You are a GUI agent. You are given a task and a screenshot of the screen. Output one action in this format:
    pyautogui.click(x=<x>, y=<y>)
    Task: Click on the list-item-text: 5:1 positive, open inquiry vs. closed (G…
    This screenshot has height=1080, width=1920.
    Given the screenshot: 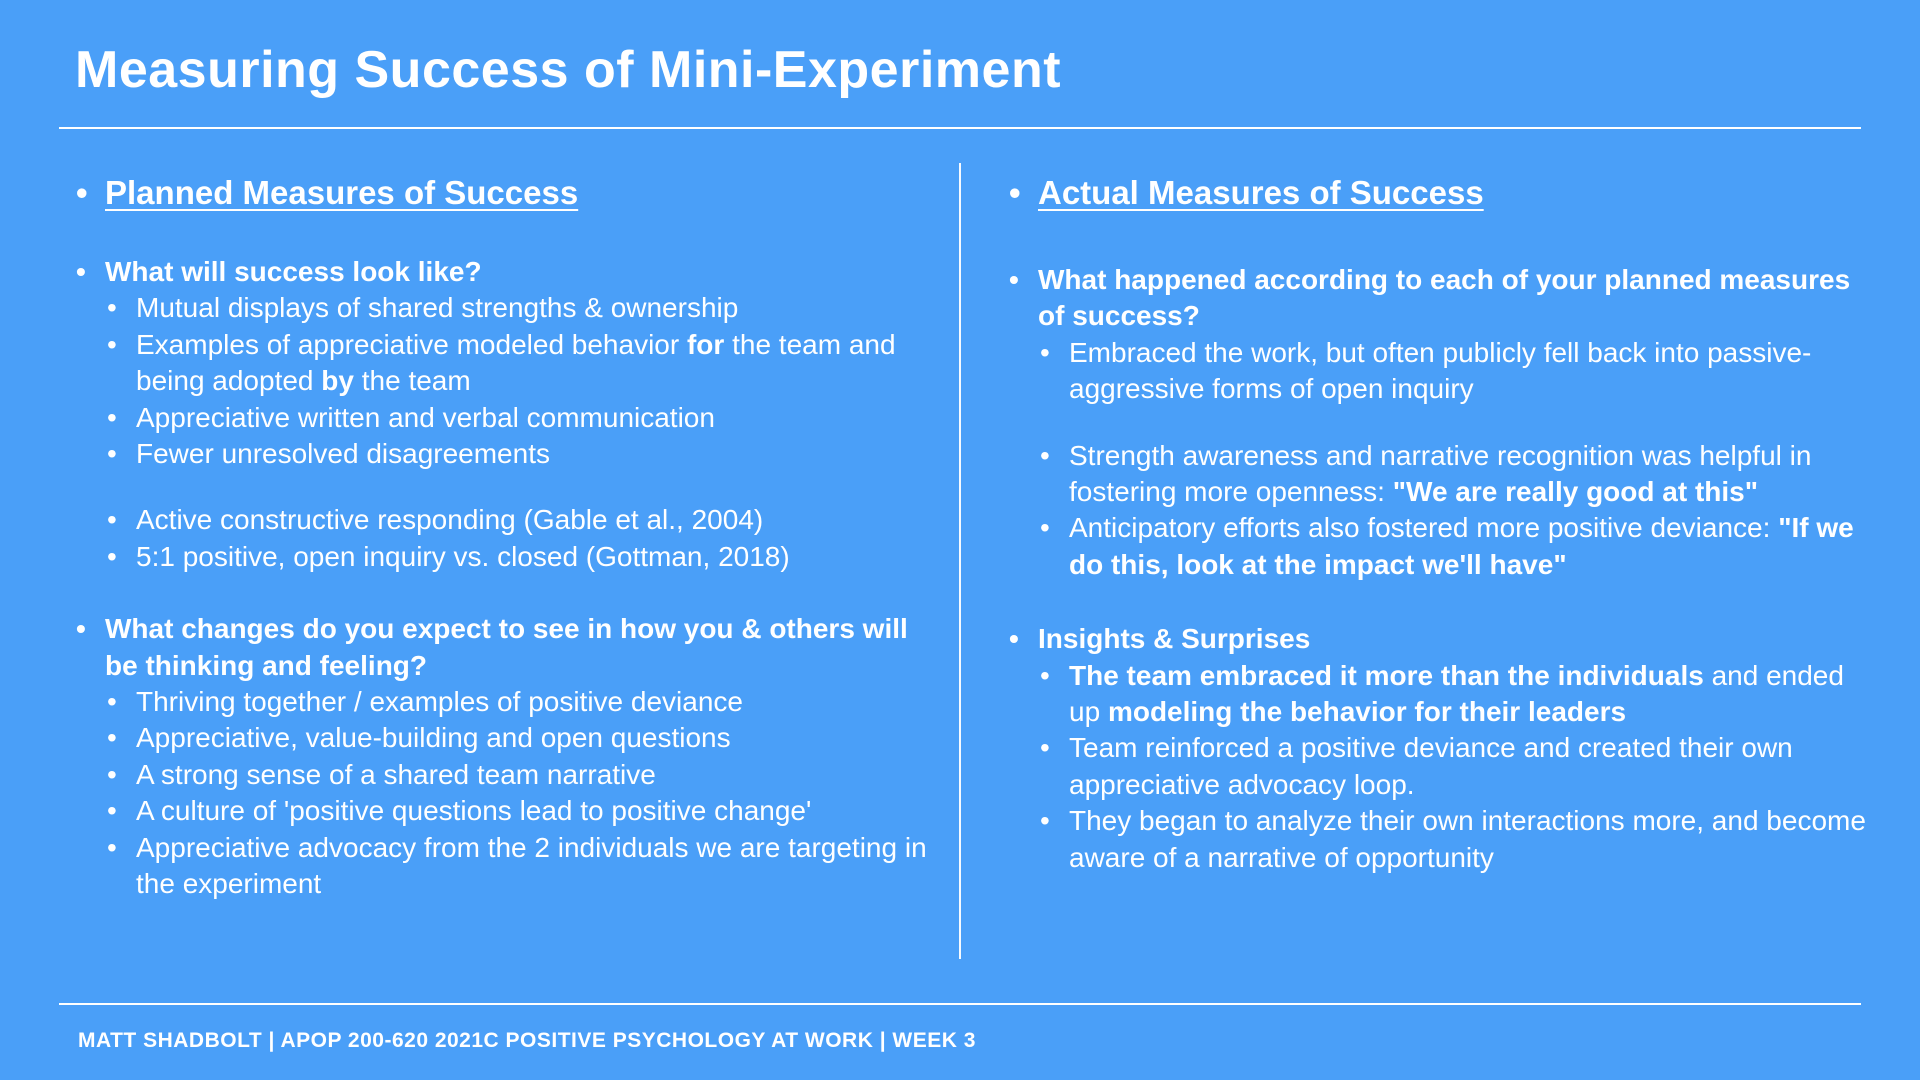 What is the action you would take?
    pyautogui.click(x=463, y=556)
    